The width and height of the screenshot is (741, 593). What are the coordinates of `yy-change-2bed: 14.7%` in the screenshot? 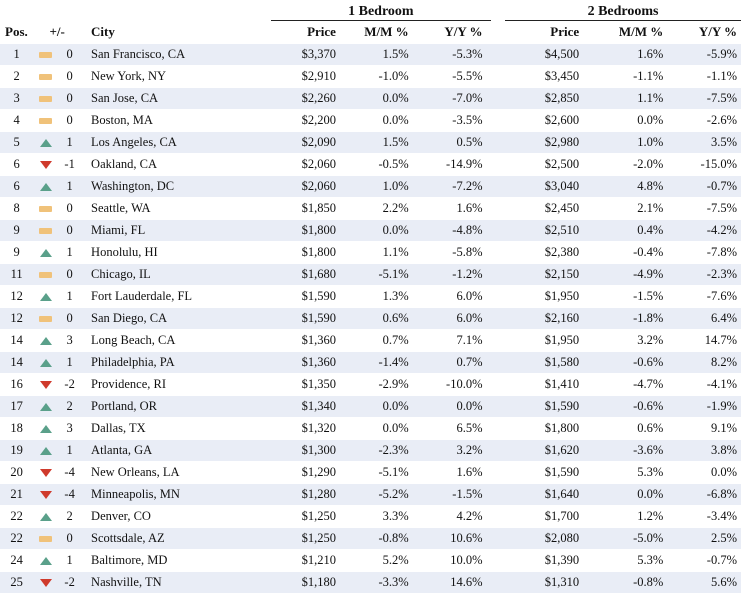 It's located at (706, 341).